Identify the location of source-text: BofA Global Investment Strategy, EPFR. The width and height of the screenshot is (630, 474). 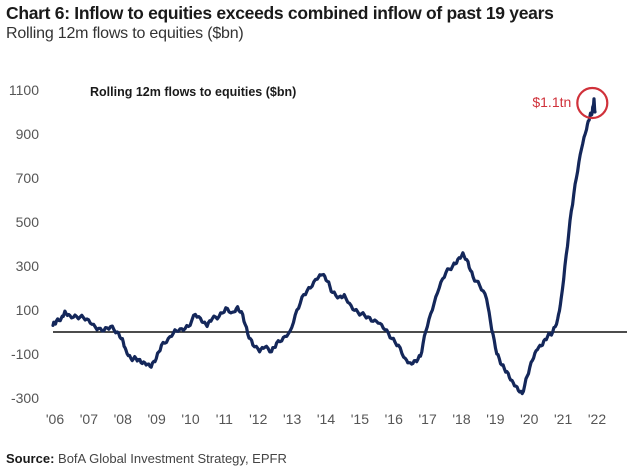
(172, 458).